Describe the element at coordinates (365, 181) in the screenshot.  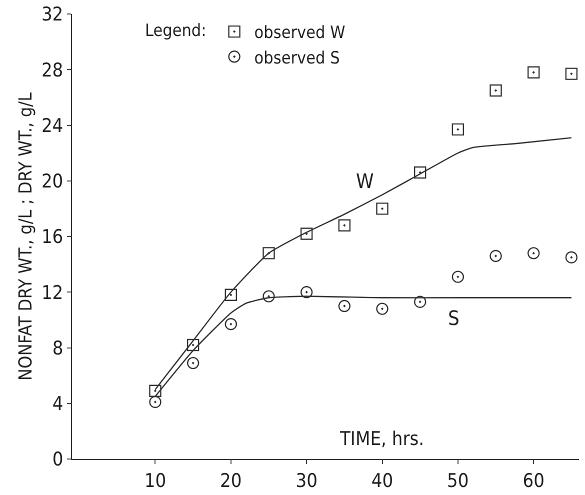
I see `annotation: W` at that location.